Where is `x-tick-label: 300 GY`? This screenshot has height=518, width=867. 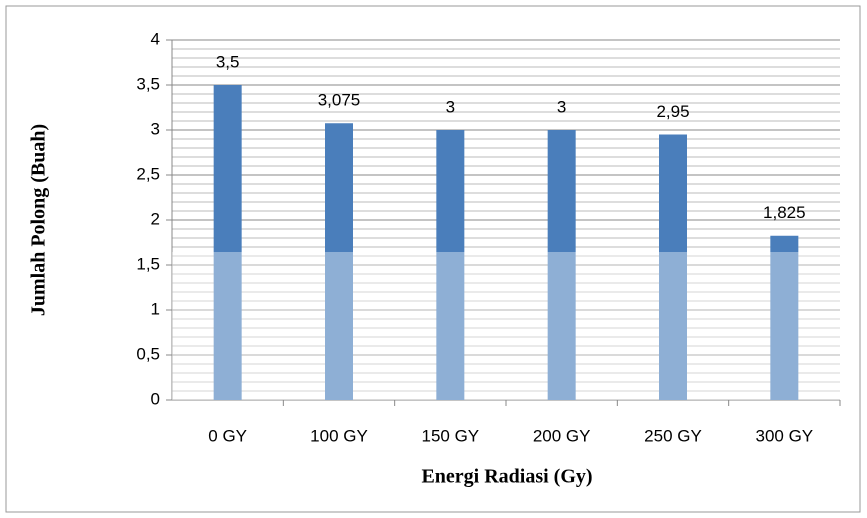 x-tick-label: 300 GY is located at coordinates (785, 435).